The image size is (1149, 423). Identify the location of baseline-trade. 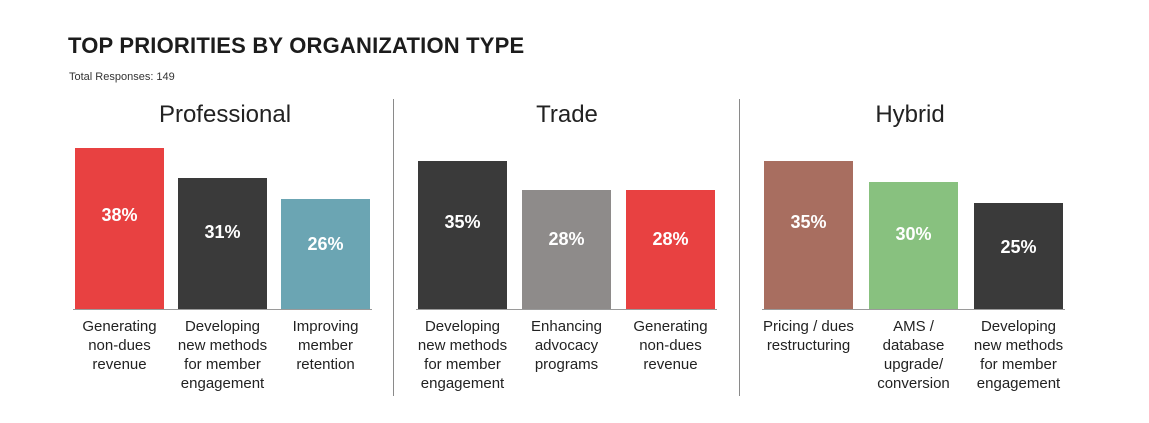
(566, 309).